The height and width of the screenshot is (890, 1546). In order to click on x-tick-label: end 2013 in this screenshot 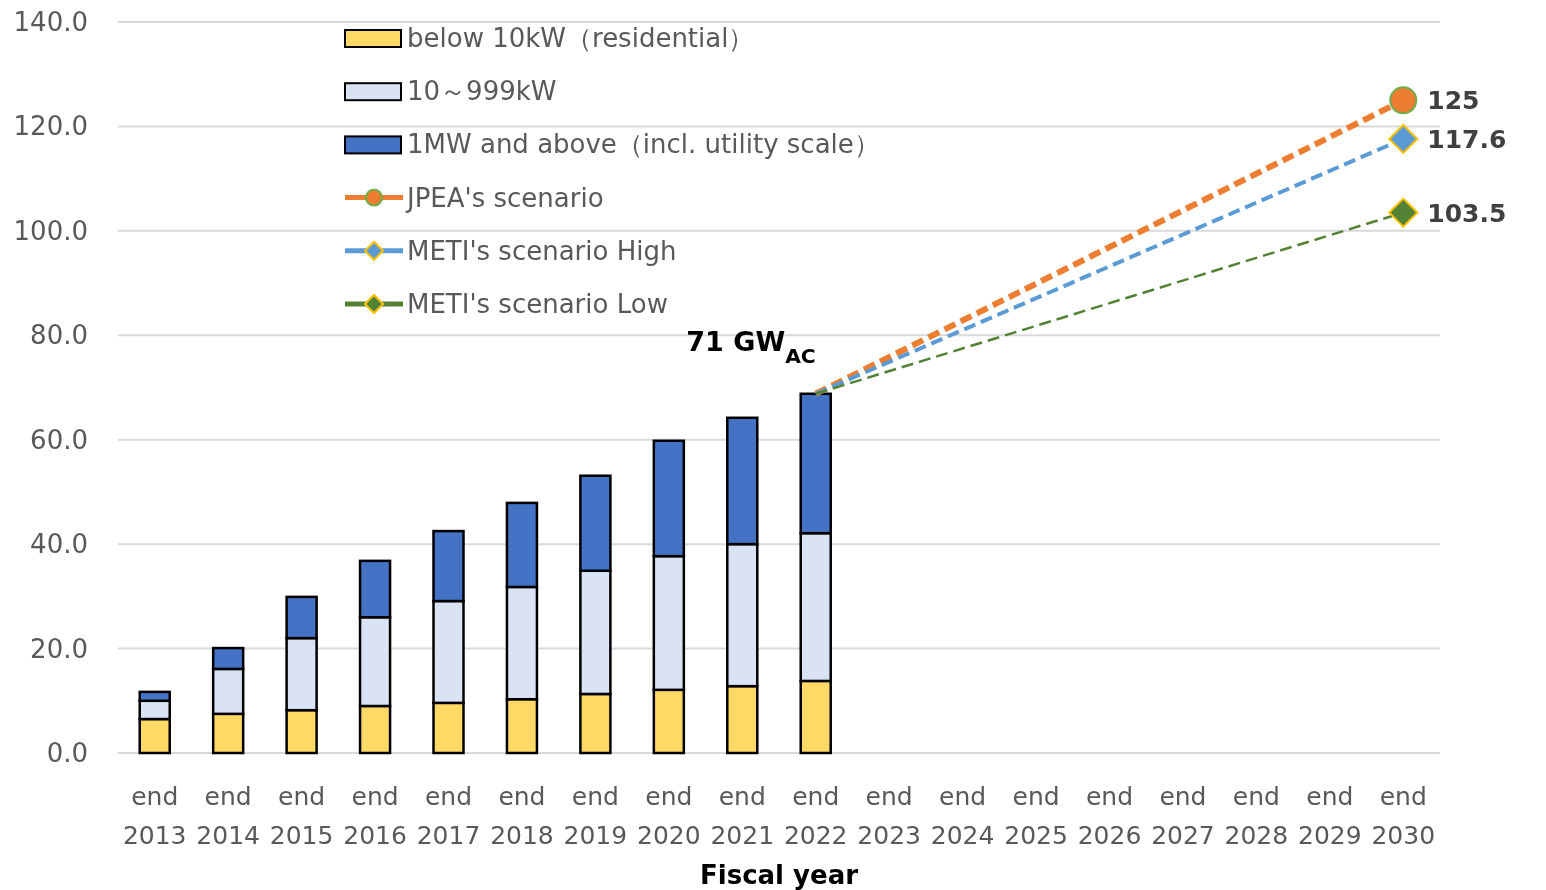, I will do `click(154, 816)`.